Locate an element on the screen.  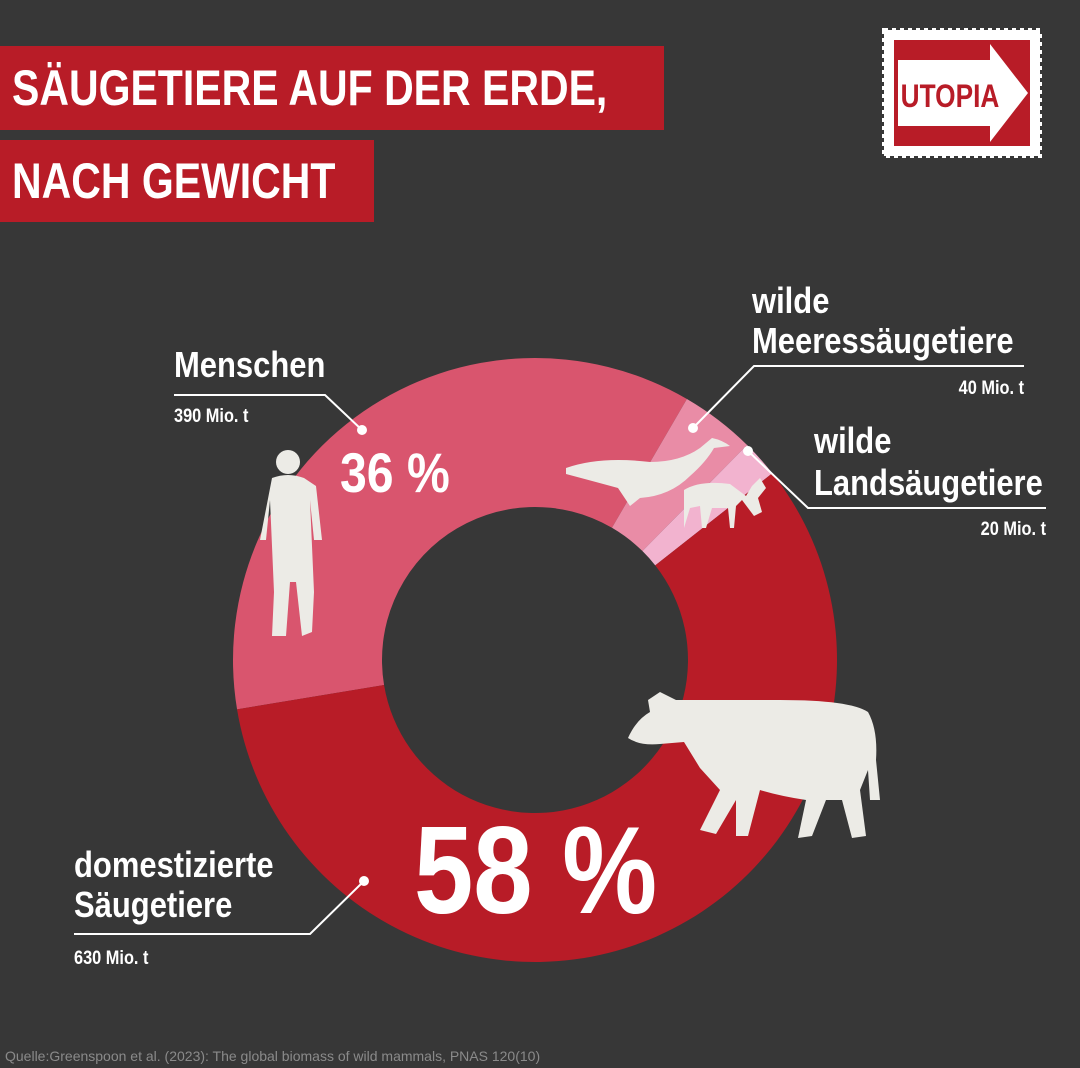
label-domestic-1: domestizierte is located at coordinates (174, 864).